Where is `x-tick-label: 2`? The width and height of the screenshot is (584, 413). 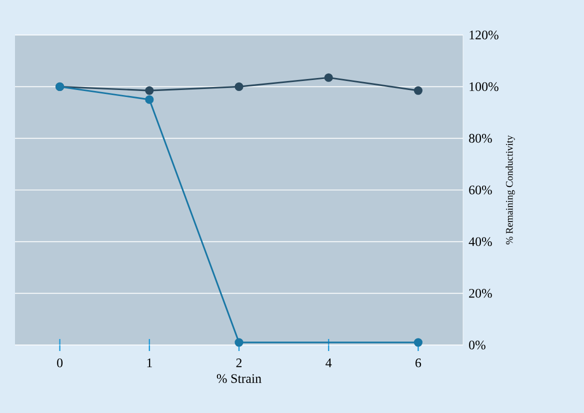
x-tick-label: 2 is located at coordinates (239, 363).